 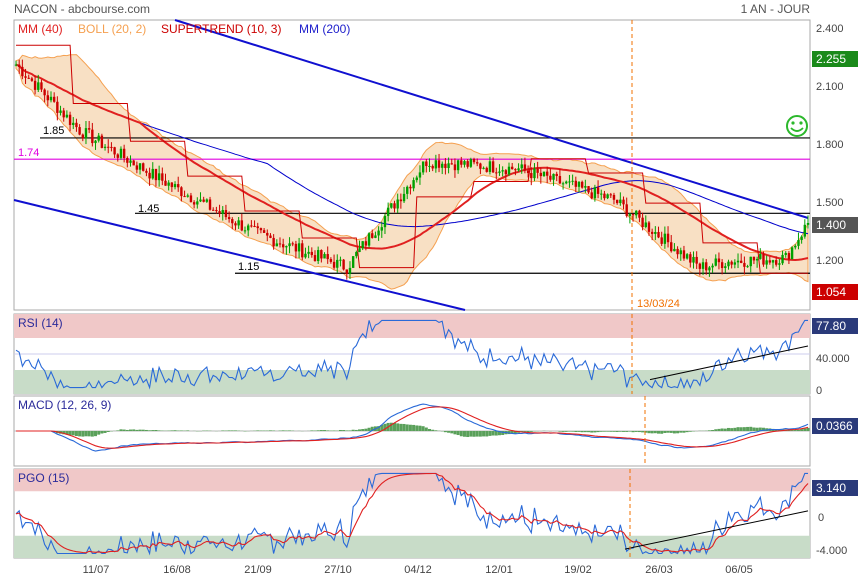 I want to click on pgo-low-zone, so click(x=412, y=546).